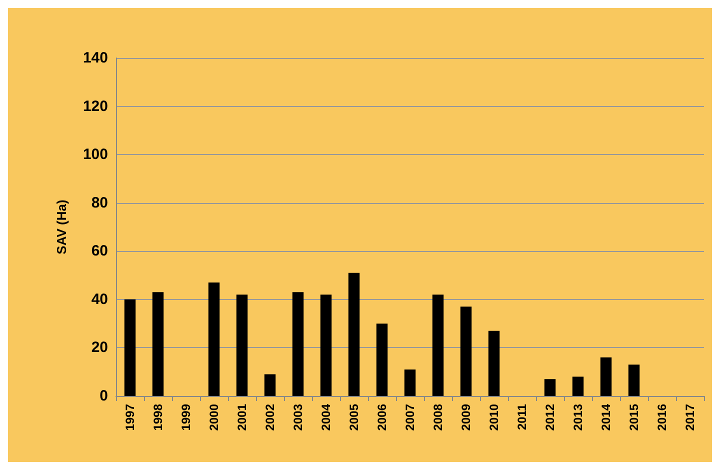 This screenshot has width=720, height=470. I want to click on y-tick-label: 100, so click(95, 155).